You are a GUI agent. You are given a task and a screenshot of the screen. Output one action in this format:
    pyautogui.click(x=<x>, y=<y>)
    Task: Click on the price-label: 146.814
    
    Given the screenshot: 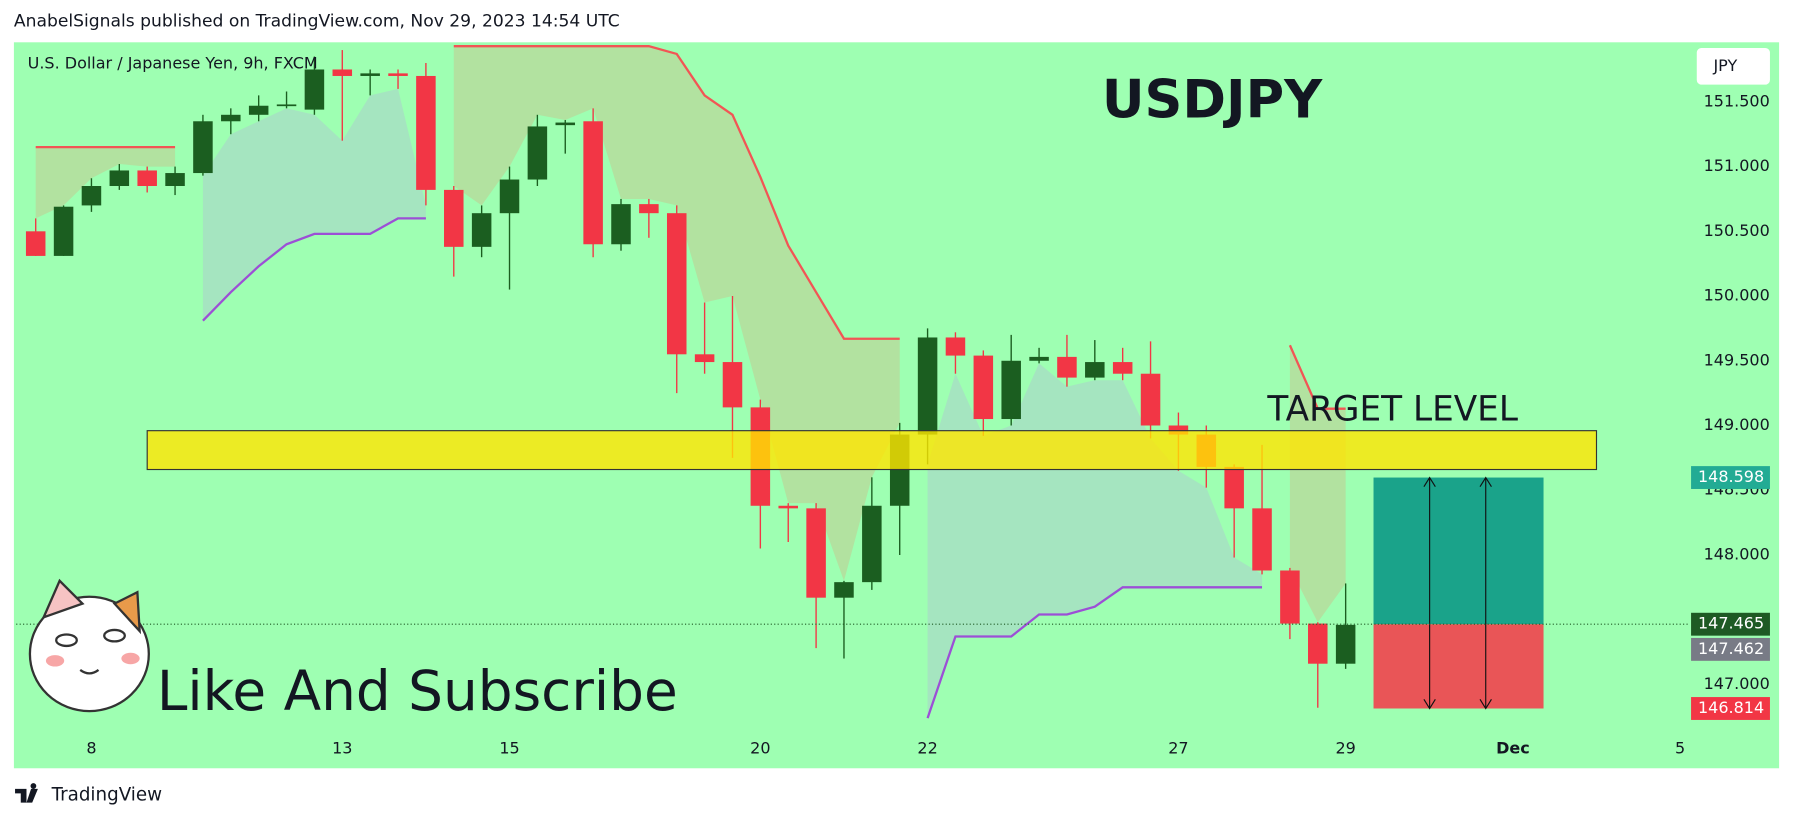 What is the action you would take?
    pyautogui.click(x=1731, y=707)
    